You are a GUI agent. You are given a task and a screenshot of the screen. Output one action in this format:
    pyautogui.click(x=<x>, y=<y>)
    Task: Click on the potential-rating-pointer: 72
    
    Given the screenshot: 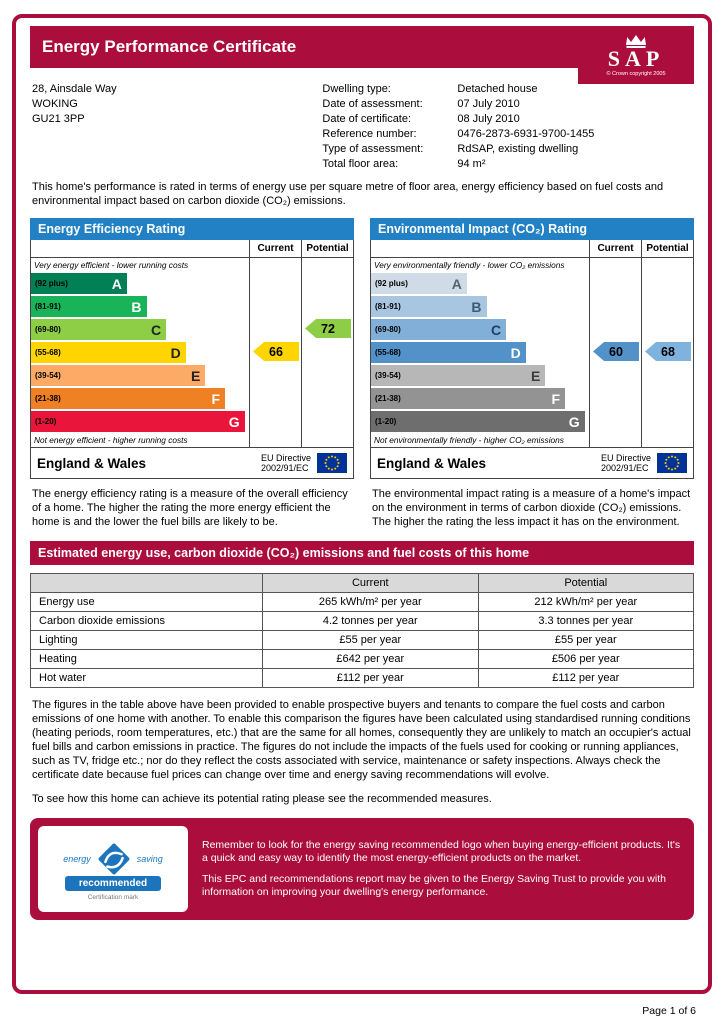 What is the action you would take?
    pyautogui.click(x=328, y=328)
    